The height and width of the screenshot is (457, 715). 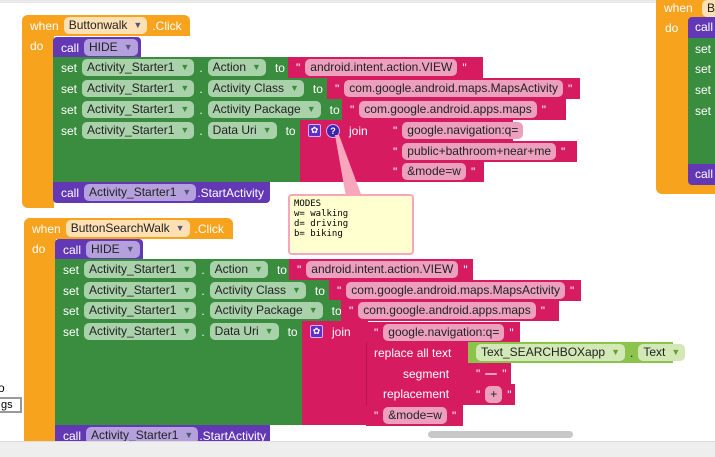 What do you see at coordinates (326, 331) in the screenshot?
I see `join-block: ✿ join` at bounding box center [326, 331].